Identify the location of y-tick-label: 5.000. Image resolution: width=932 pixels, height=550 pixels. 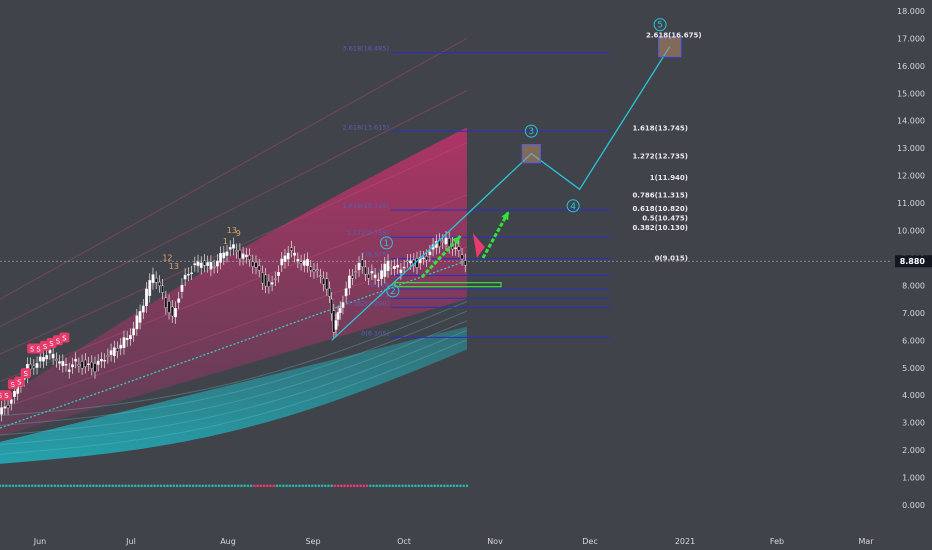
(913, 368).